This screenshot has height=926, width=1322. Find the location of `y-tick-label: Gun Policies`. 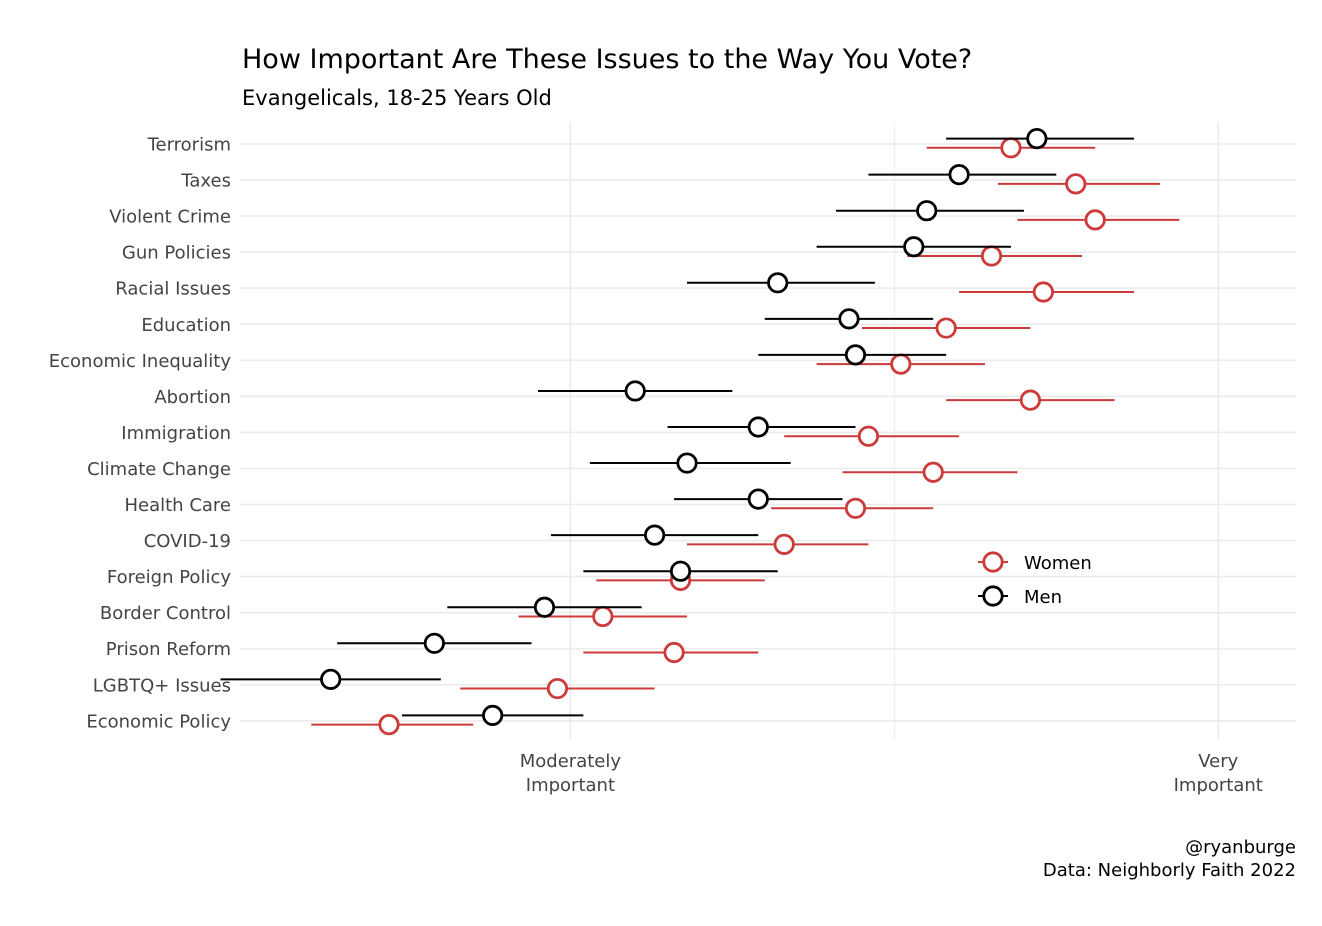

y-tick-label: Gun Policies is located at coordinates (176, 253).